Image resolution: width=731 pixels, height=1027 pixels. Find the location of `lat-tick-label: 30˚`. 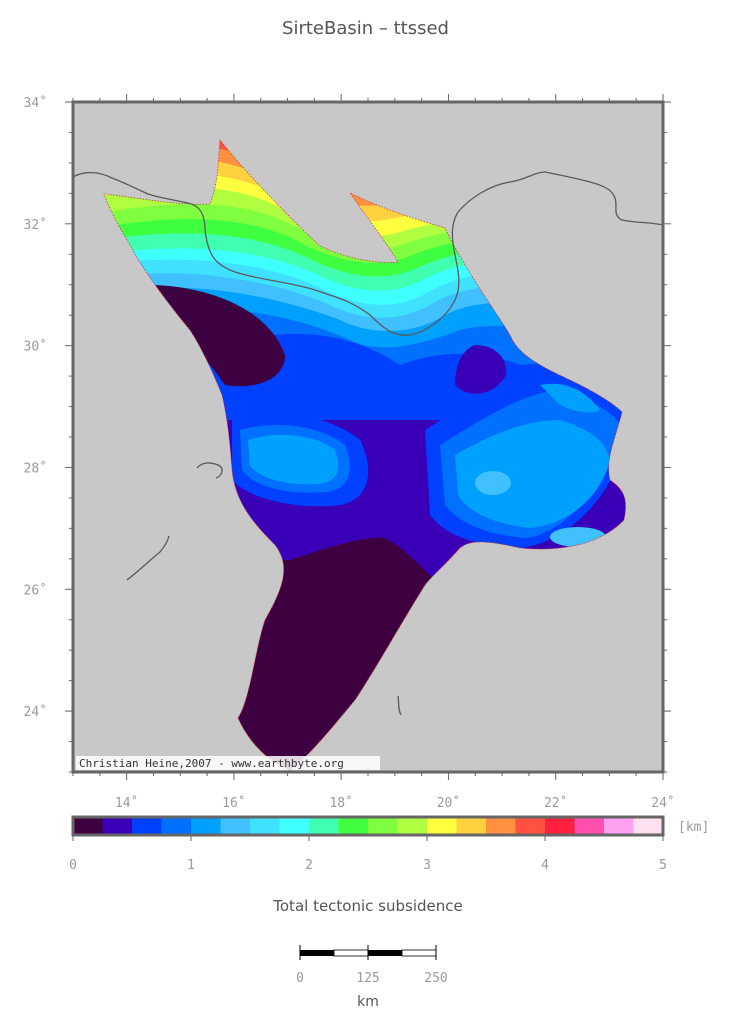

lat-tick-label: 30˚ is located at coordinates (35, 347).